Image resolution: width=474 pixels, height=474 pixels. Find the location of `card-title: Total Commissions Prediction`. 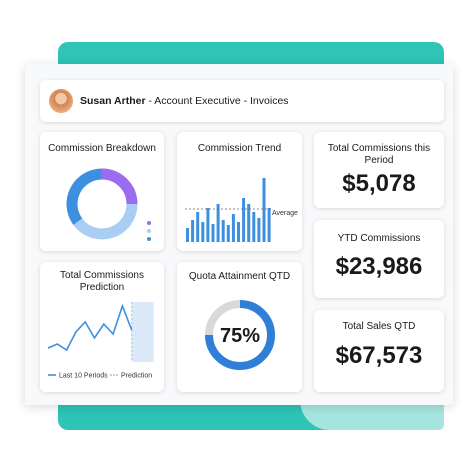

card-title: Total Commissions Prediction is located at coordinates (102, 281).